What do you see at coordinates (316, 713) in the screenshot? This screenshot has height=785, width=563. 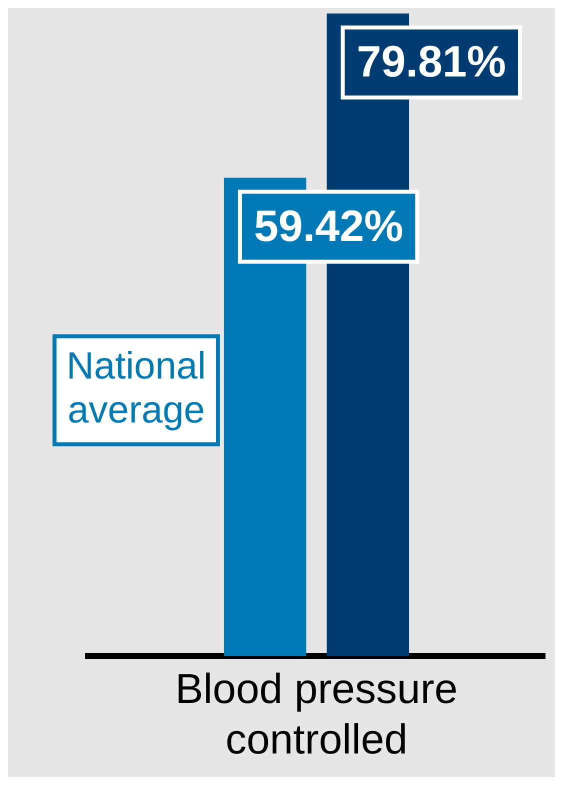 I see `x-tick-label: Blood pressure controlled` at bounding box center [316, 713].